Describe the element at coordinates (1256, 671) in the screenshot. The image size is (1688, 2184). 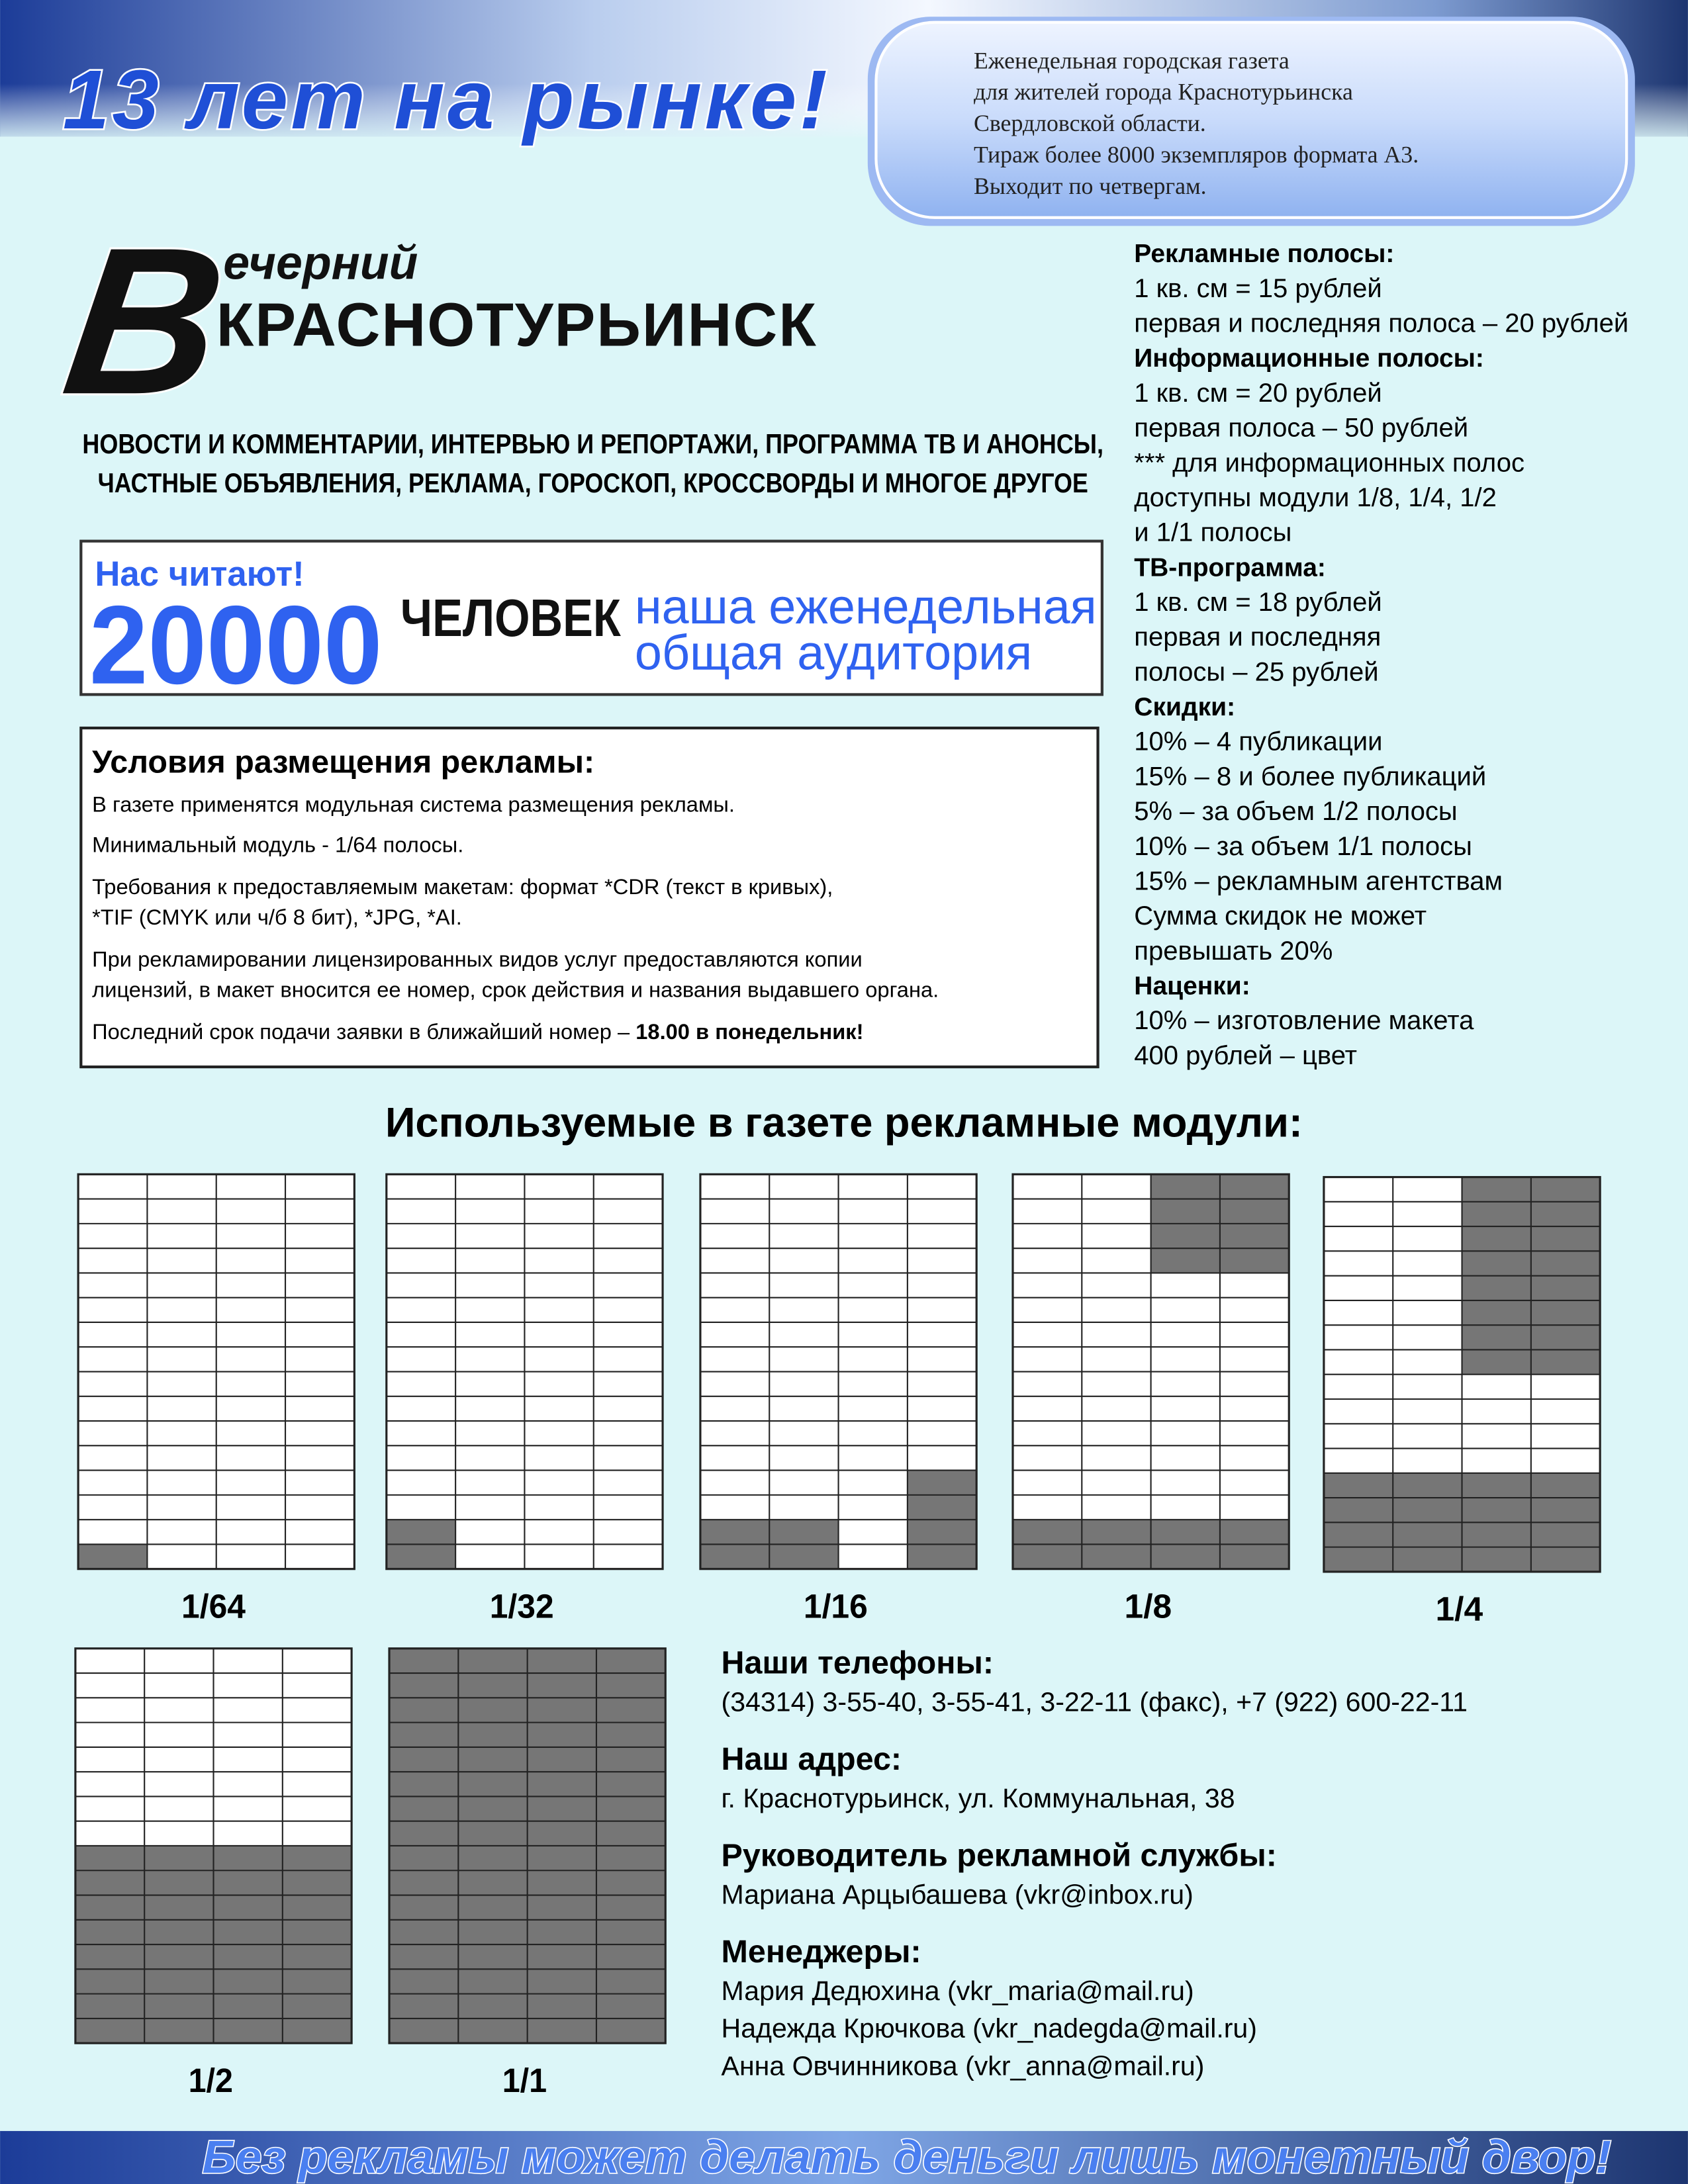
I see `price-line: полосы – 25 рублей` at that location.